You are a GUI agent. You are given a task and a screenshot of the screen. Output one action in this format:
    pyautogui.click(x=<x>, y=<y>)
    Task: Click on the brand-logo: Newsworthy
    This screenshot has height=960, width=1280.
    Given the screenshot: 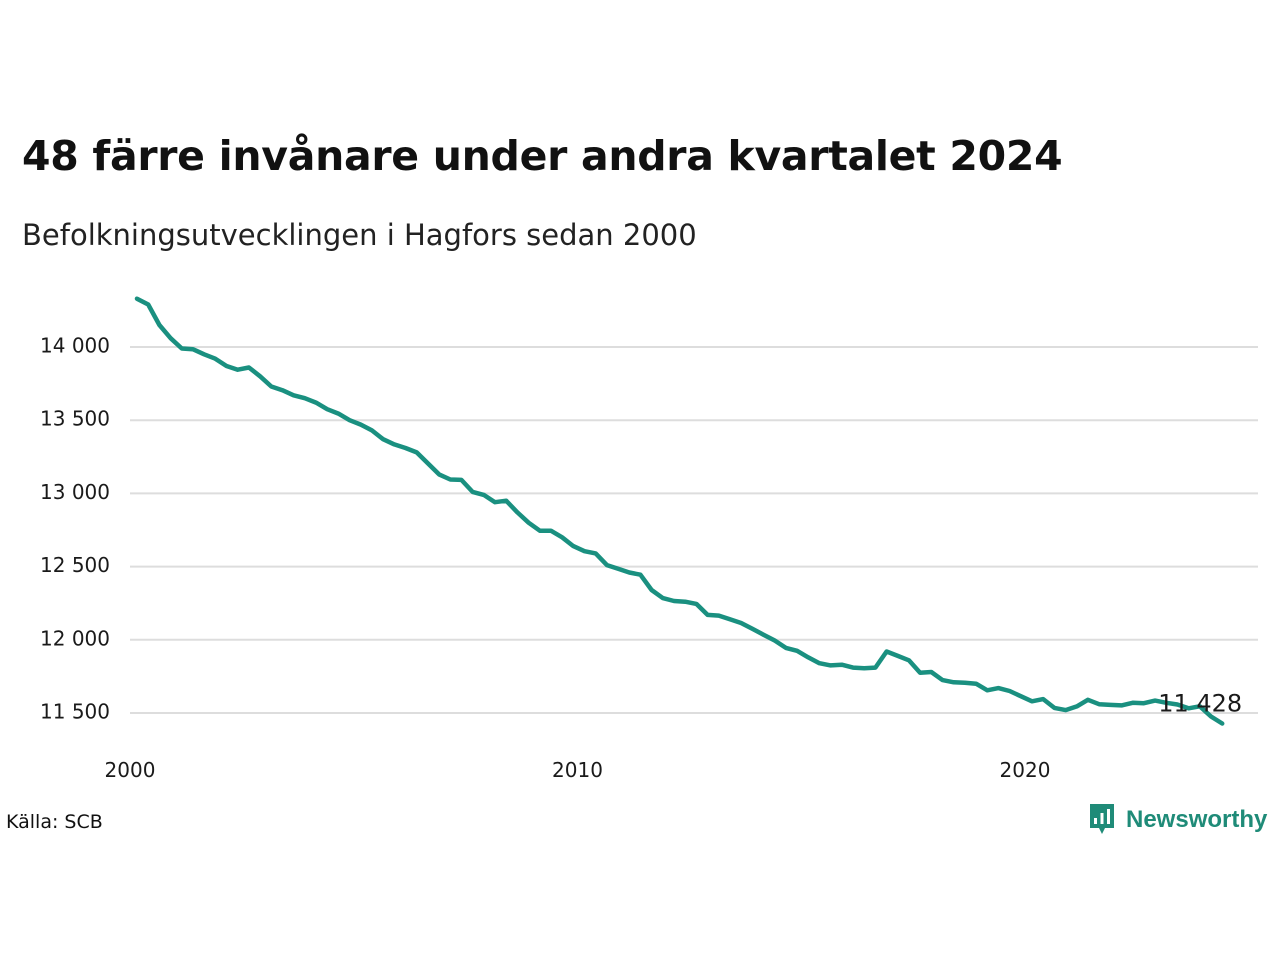 What is the action you would take?
    pyautogui.click(x=1177, y=820)
    